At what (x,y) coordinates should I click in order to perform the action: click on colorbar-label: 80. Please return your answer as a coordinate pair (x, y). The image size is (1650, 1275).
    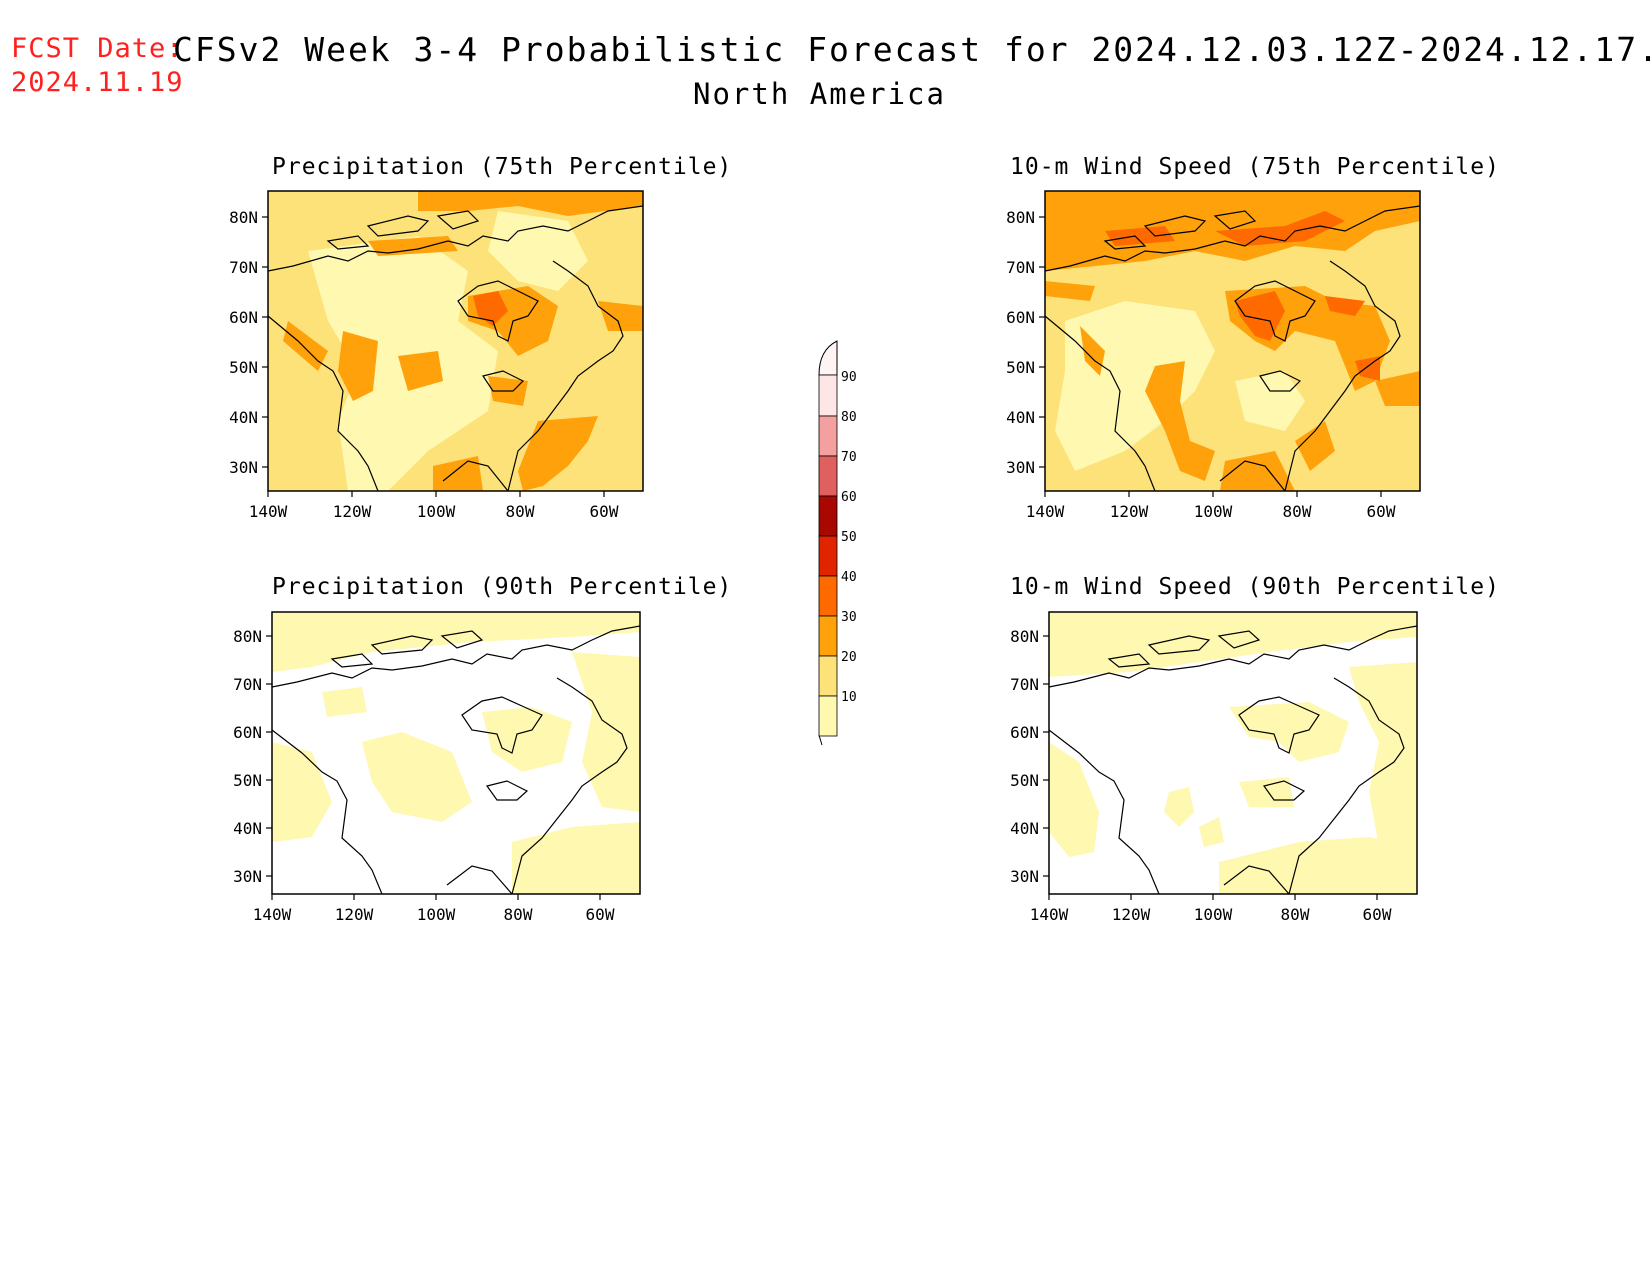
    Looking at the image, I should click on (849, 417).